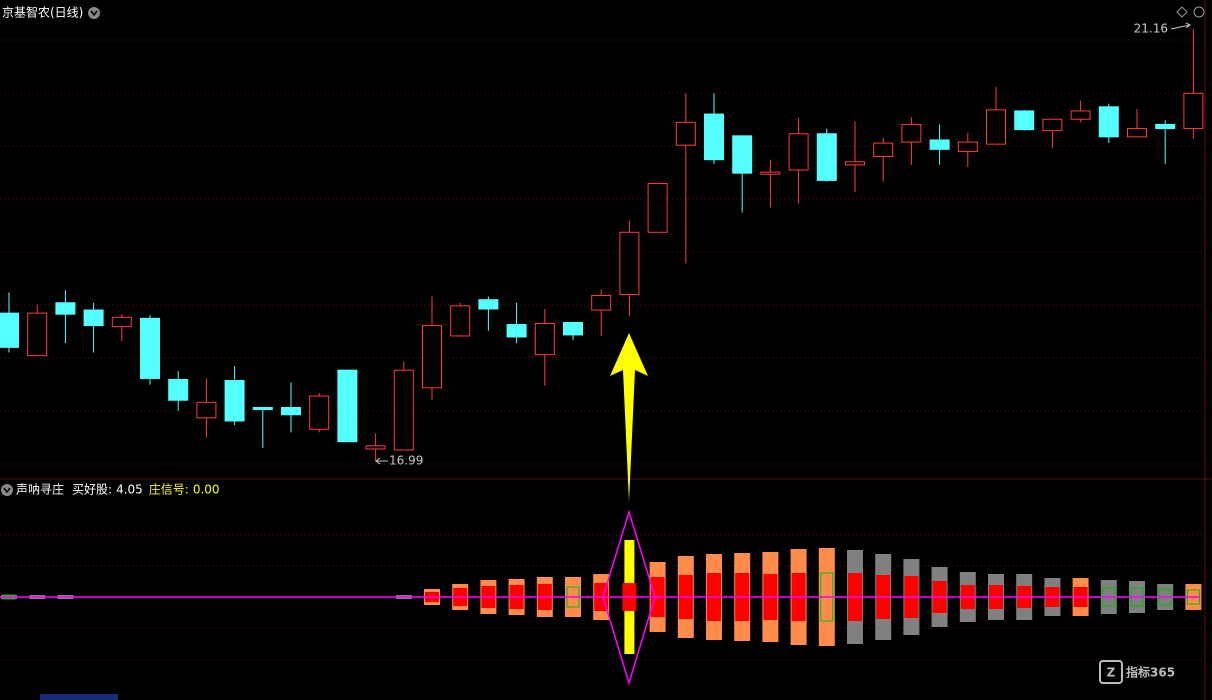 Image resolution: width=1212 pixels, height=700 pixels. Describe the element at coordinates (1151, 29) in the screenshot. I see `high-label: 21.16` at that location.